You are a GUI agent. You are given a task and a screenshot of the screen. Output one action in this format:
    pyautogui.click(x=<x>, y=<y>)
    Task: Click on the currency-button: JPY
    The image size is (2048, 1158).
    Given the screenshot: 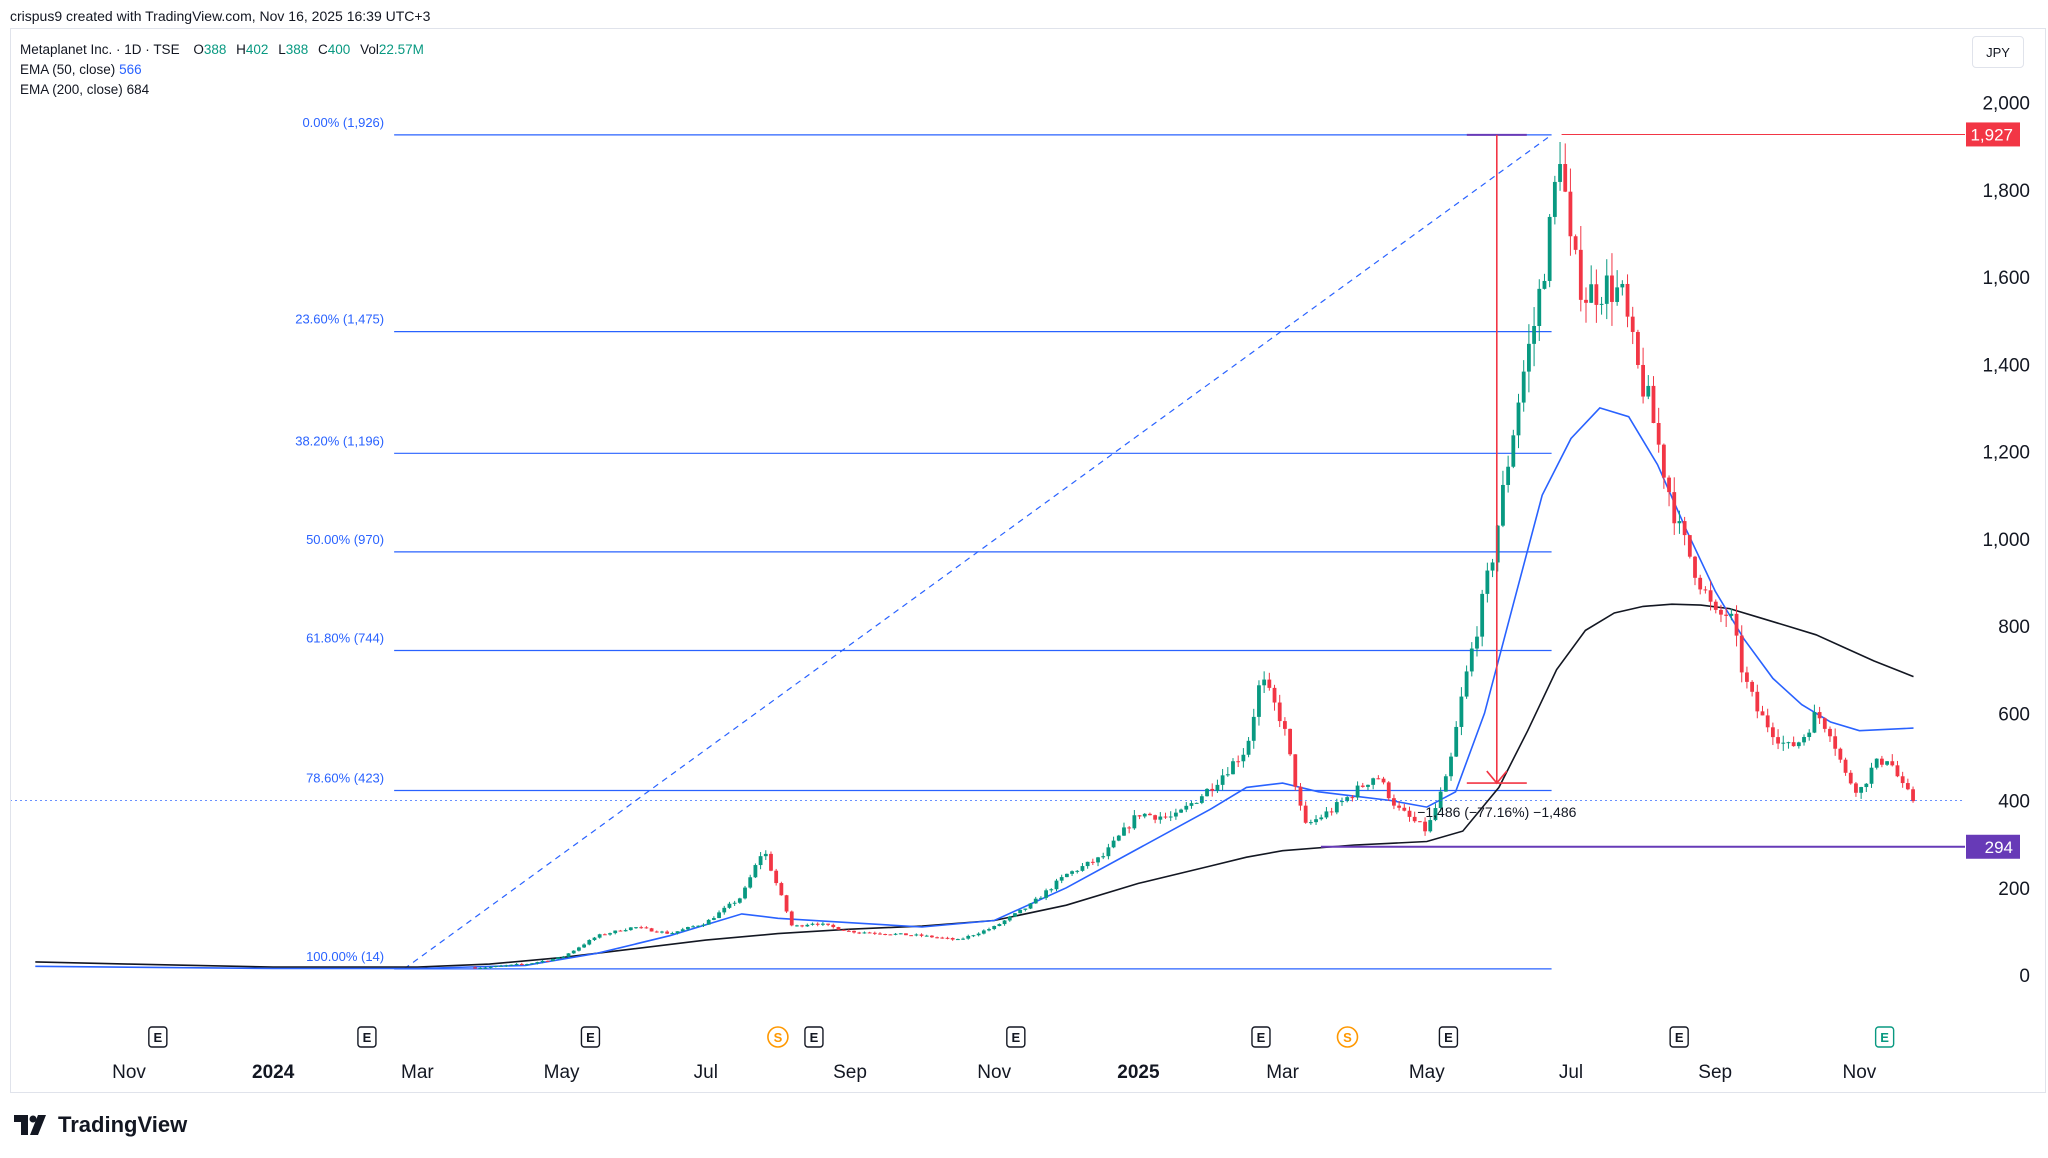 What is the action you would take?
    pyautogui.click(x=1998, y=52)
    